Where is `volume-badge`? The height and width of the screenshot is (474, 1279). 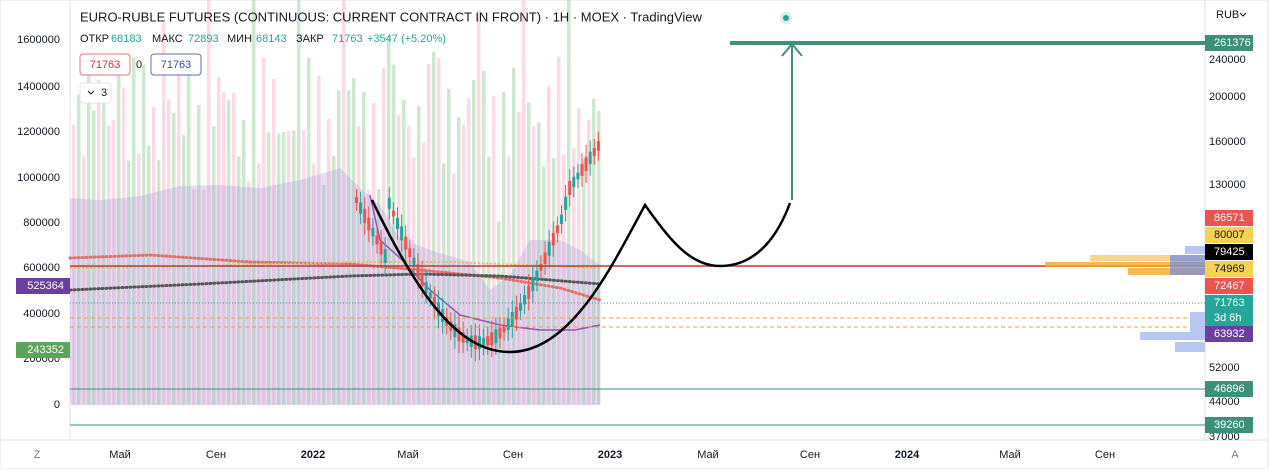 volume-badge is located at coordinates (43, 286).